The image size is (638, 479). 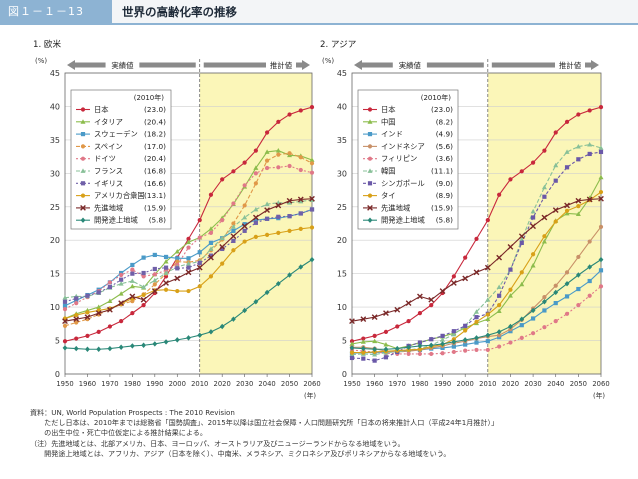 What do you see at coordinates (388, 121) in the screenshot?
I see `legend-label: 中国` at bounding box center [388, 121].